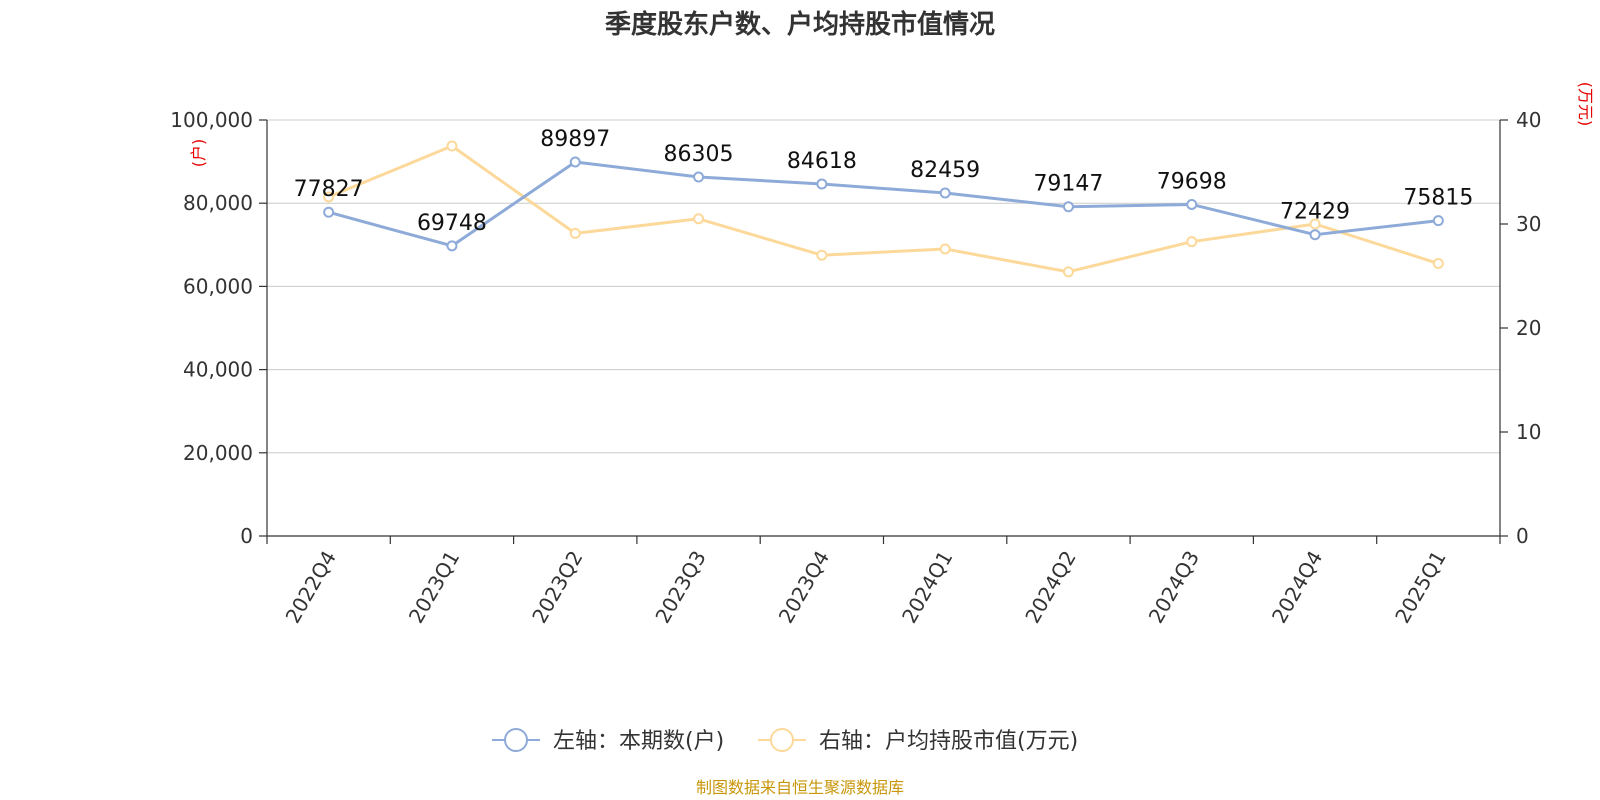  What do you see at coordinates (1192, 181) in the screenshot?
I see `data-label: 79698` at bounding box center [1192, 181].